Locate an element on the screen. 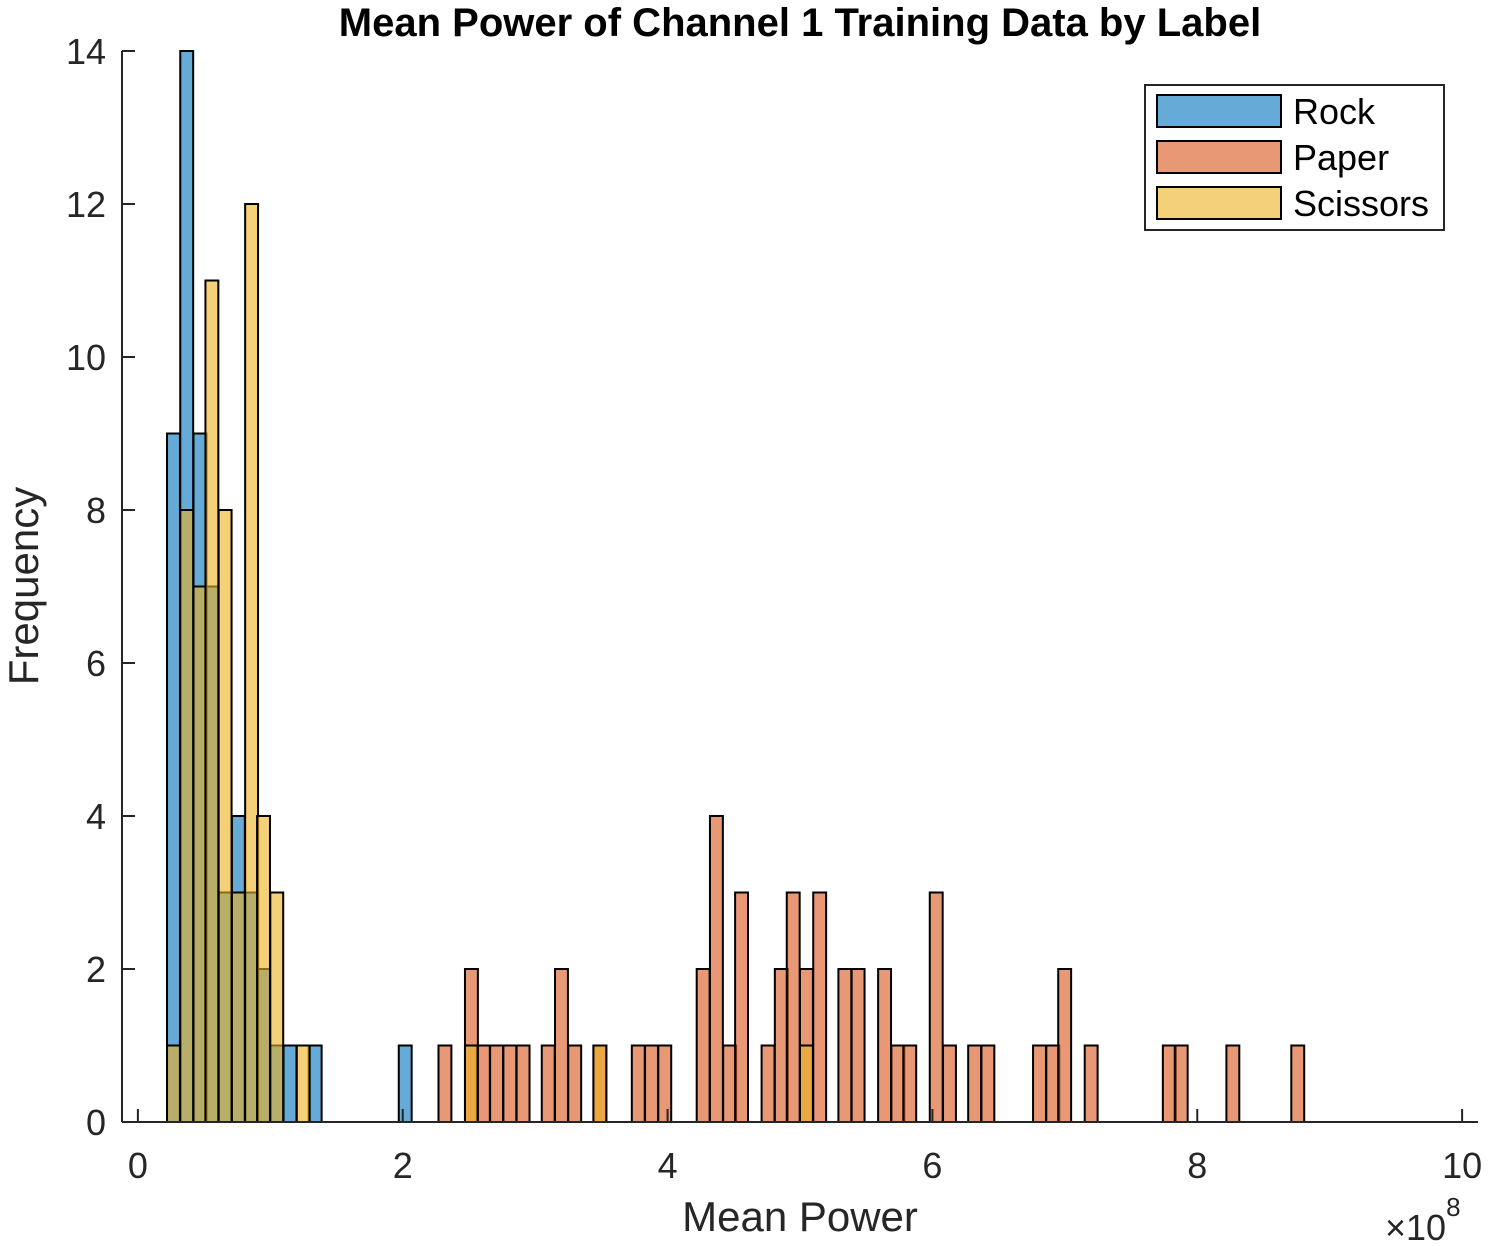 The image size is (1489, 1246). y-tick-label: 4 is located at coordinates (96, 816).